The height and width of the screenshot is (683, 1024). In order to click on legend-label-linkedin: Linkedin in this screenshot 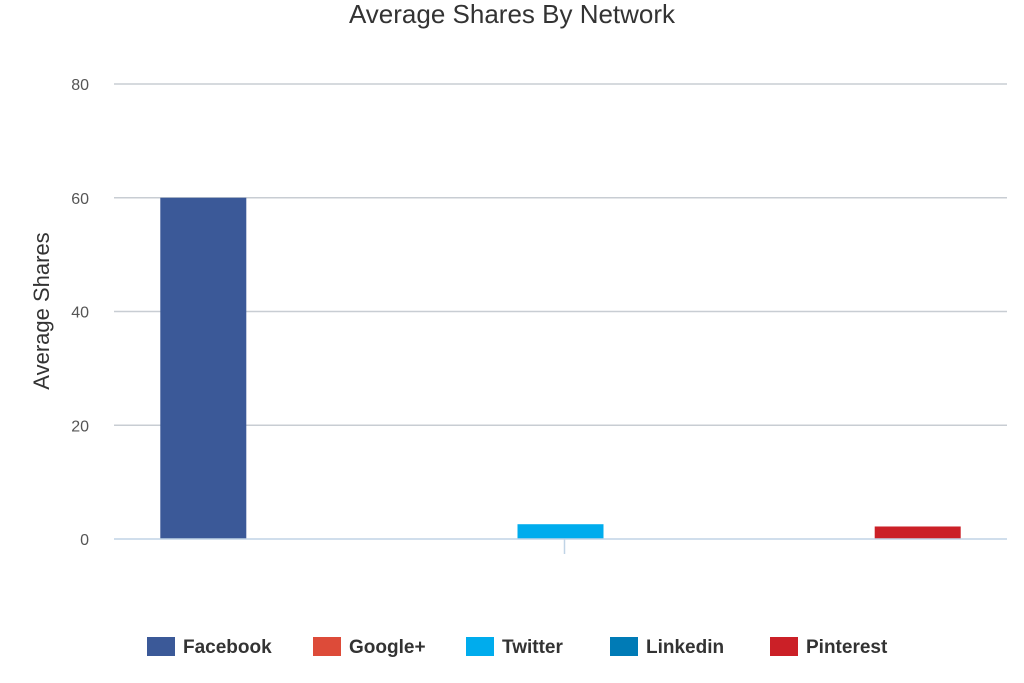, I will do `click(685, 647)`.